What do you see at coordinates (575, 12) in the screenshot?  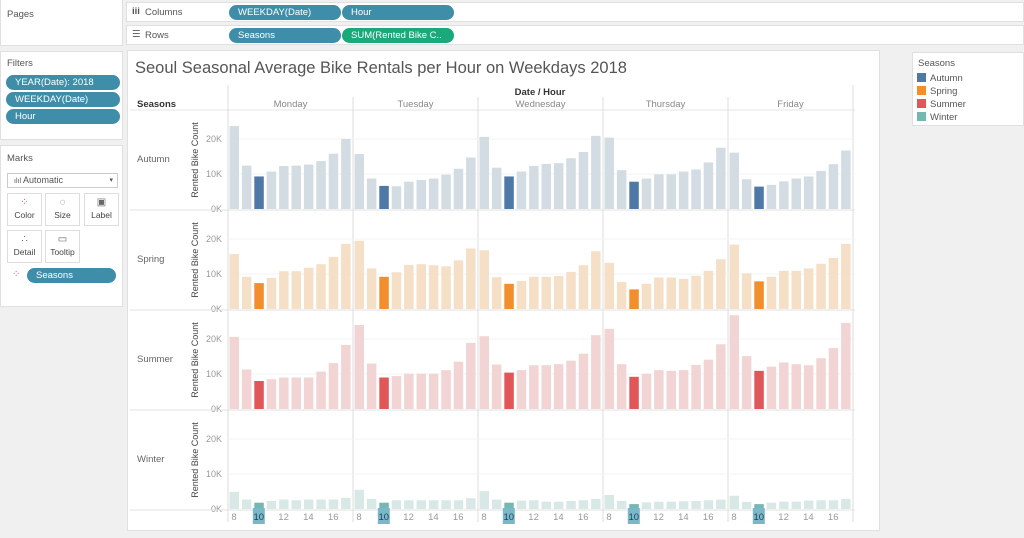 I see `columns-shelf: iii Columns WEEKDAY(Date) Hour` at bounding box center [575, 12].